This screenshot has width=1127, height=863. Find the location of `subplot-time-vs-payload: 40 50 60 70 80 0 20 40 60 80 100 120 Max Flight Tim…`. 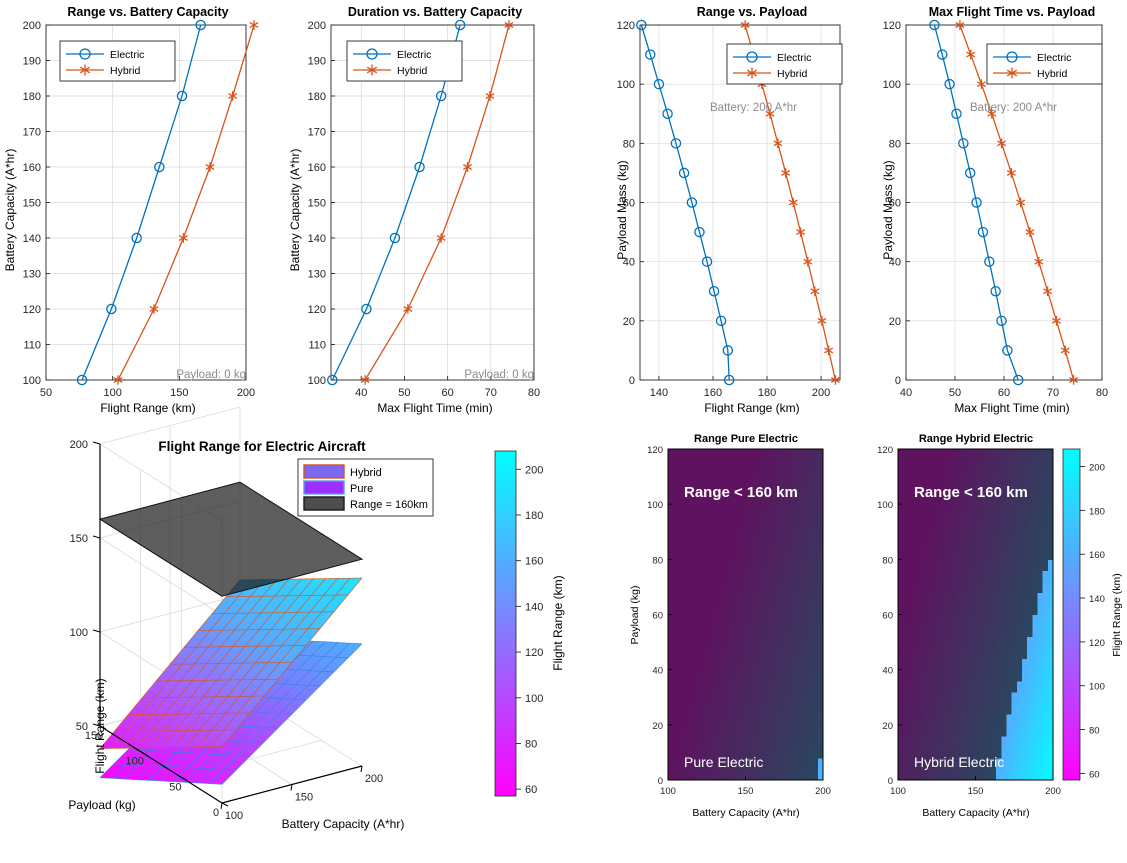

subplot-time-vs-payload: 40 50 60 70 80 0 20 40 60 80 100 120 Max Flight Tim… is located at coordinates (998, 215).